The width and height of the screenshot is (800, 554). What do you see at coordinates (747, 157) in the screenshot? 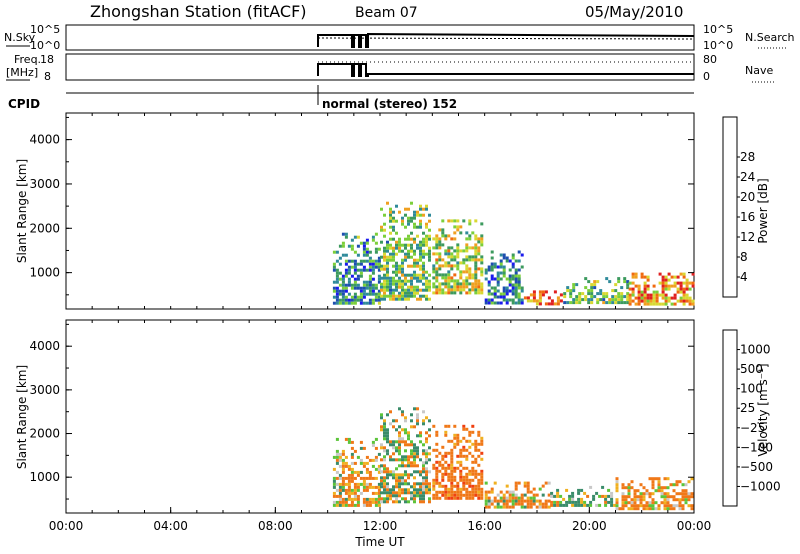
I see `power-colorbar-tick-label: 28` at bounding box center [747, 157].